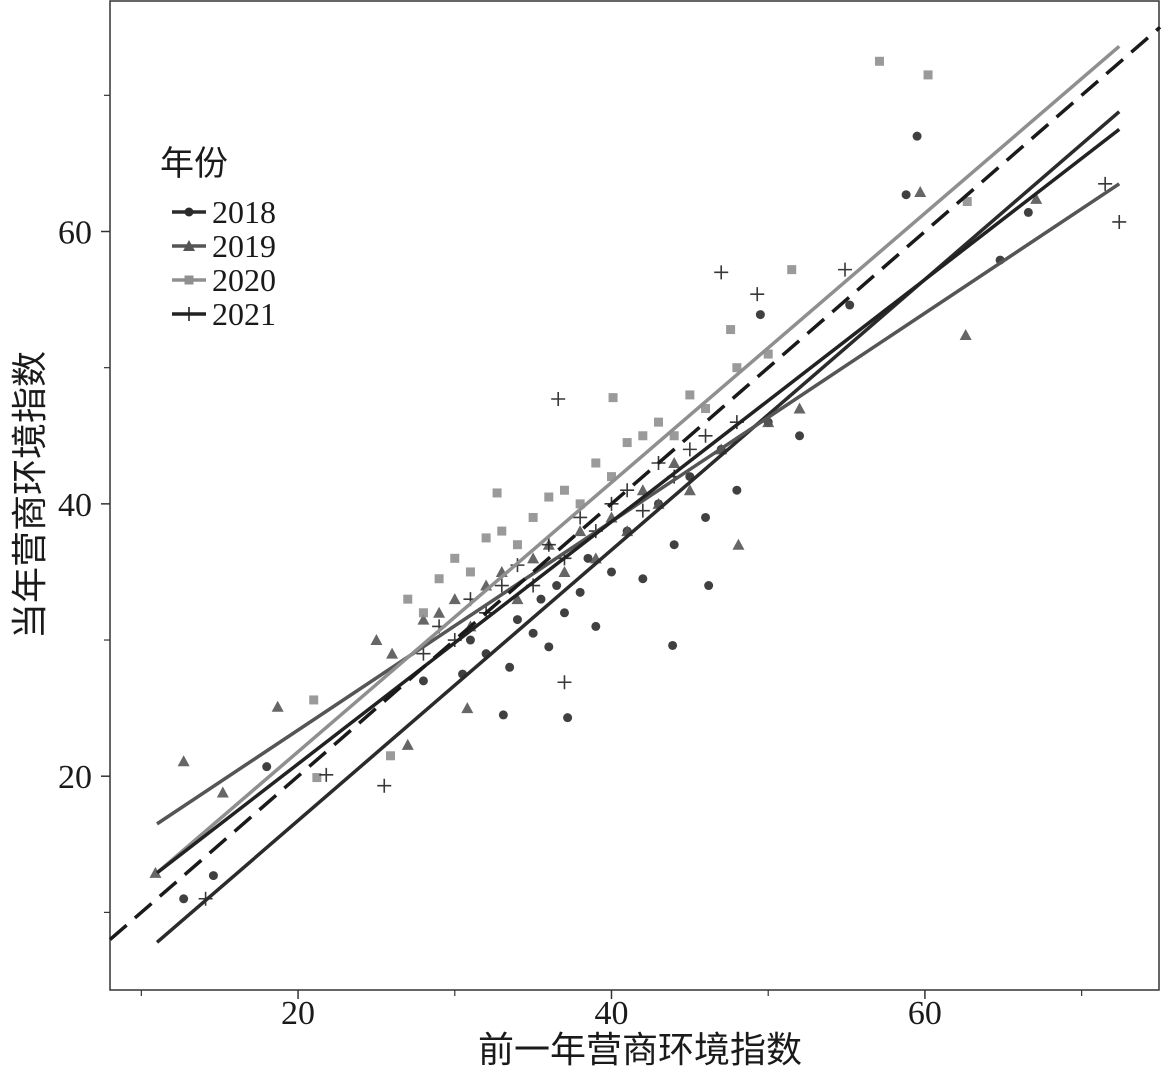 The image size is (1170, 1079). I want to click on legend-label: 2018, so click(244, 212).